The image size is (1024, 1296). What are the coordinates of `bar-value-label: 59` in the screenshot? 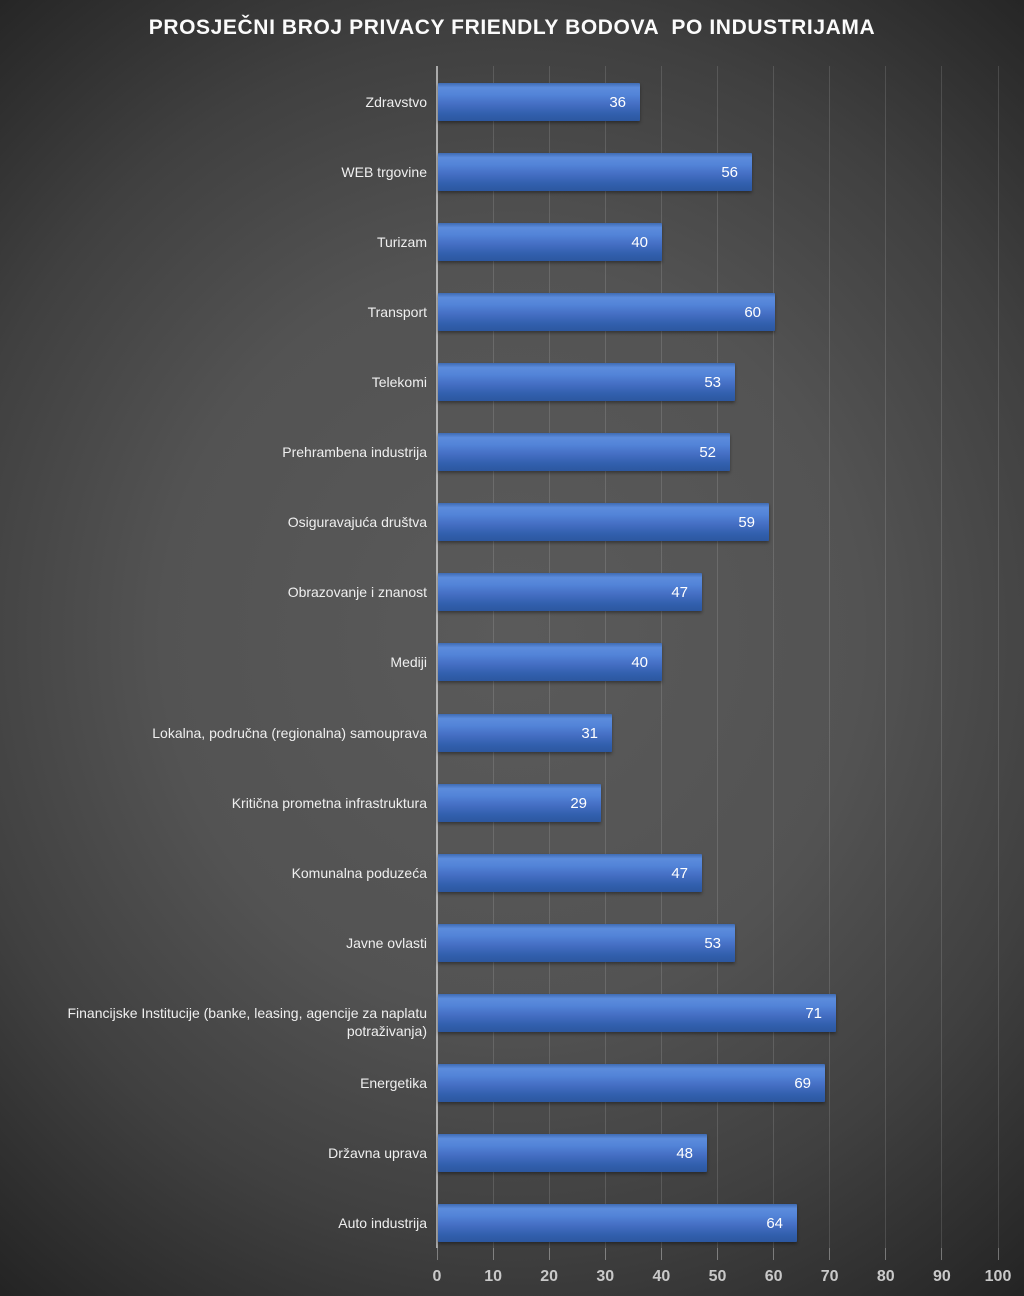 It's located at (746, 522).